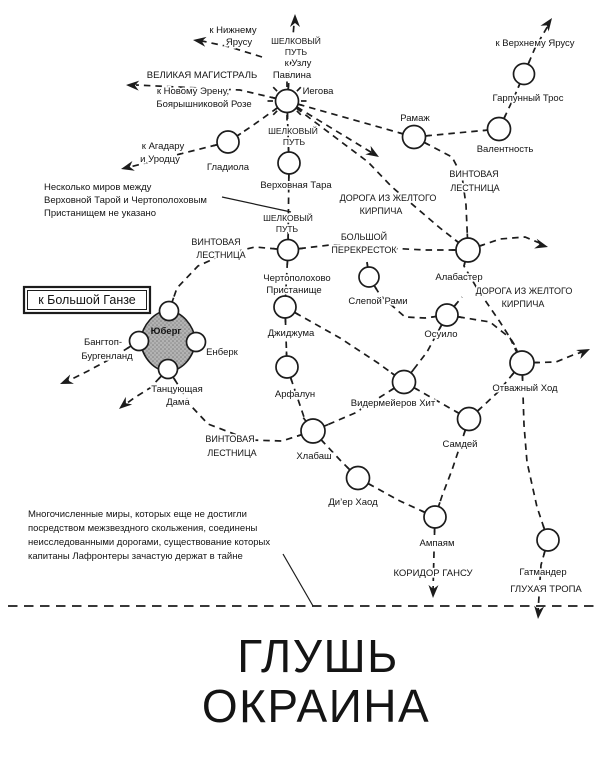 This screenshot has height=763, width=600. I want to click on label-samdey: Самдей, so click(460, 444).